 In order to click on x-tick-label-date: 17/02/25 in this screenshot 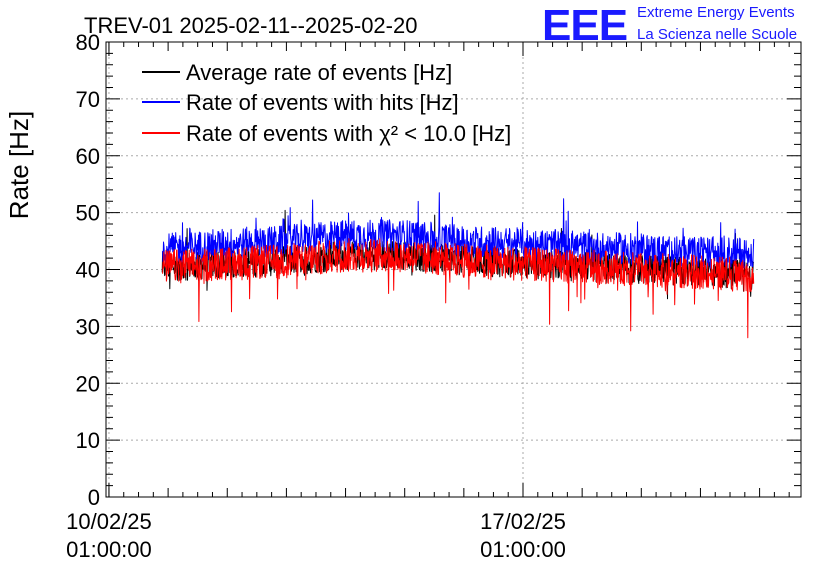, I will do `click(523, 521)`.